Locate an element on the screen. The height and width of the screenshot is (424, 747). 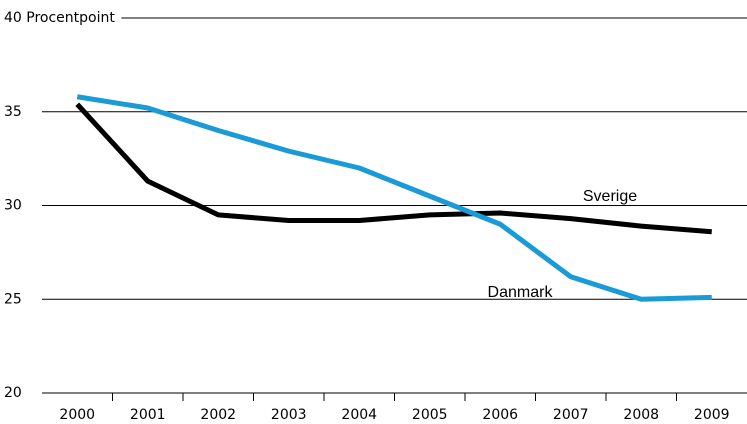
y-tick-label: 25 is located at coordinates (13, 299).